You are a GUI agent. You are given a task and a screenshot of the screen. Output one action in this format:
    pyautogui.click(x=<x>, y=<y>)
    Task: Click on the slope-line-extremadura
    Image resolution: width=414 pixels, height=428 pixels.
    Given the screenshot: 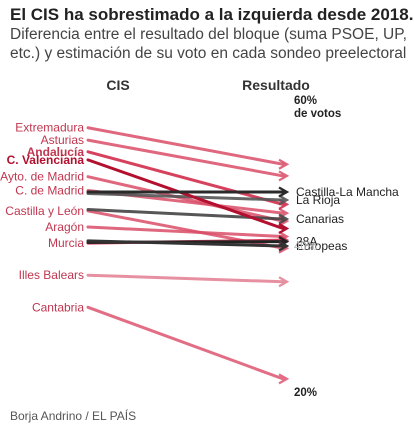 What is the action you would take?
    pyautogui.click(x=185, y=146)
    